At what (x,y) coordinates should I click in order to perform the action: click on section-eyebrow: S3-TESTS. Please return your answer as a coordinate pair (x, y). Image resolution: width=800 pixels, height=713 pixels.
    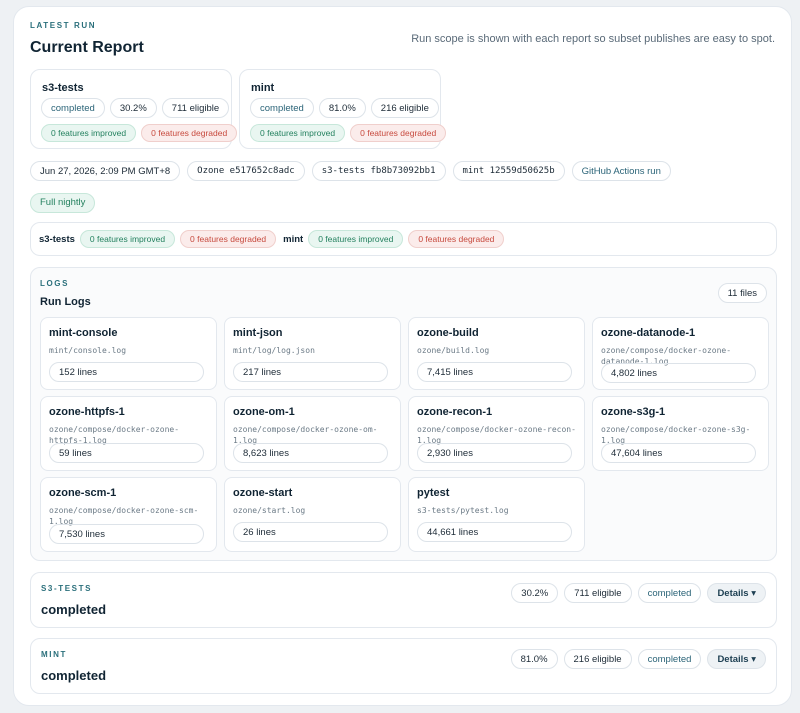
    Looking at the image, I should click on (67, 588).